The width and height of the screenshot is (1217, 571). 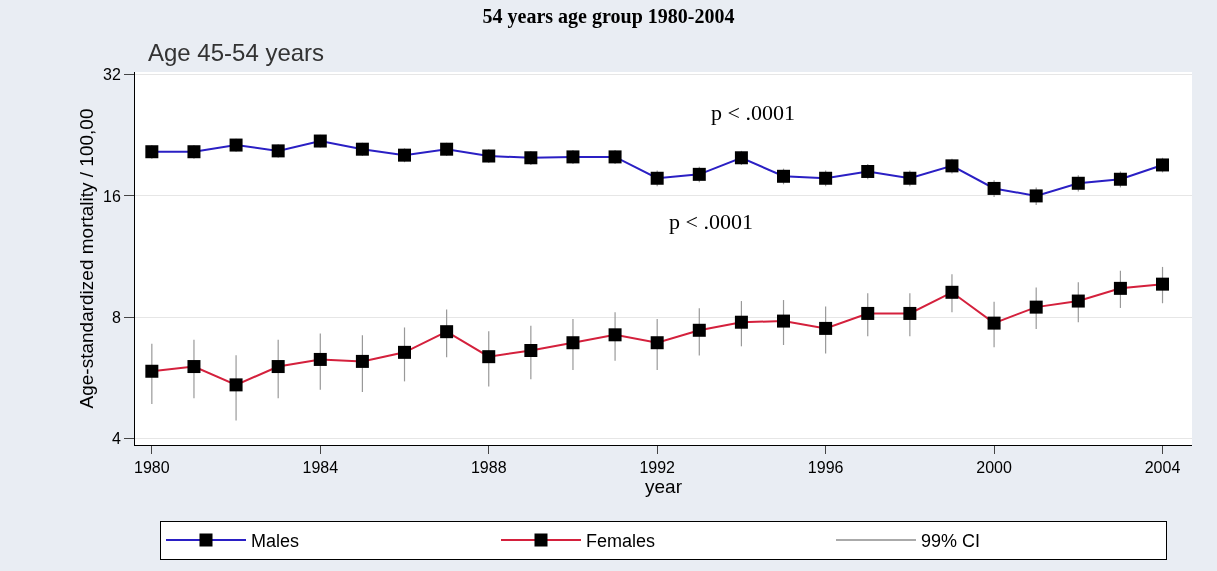 I want to click on x-tick-label: 1984, so click(x=320, y=468).